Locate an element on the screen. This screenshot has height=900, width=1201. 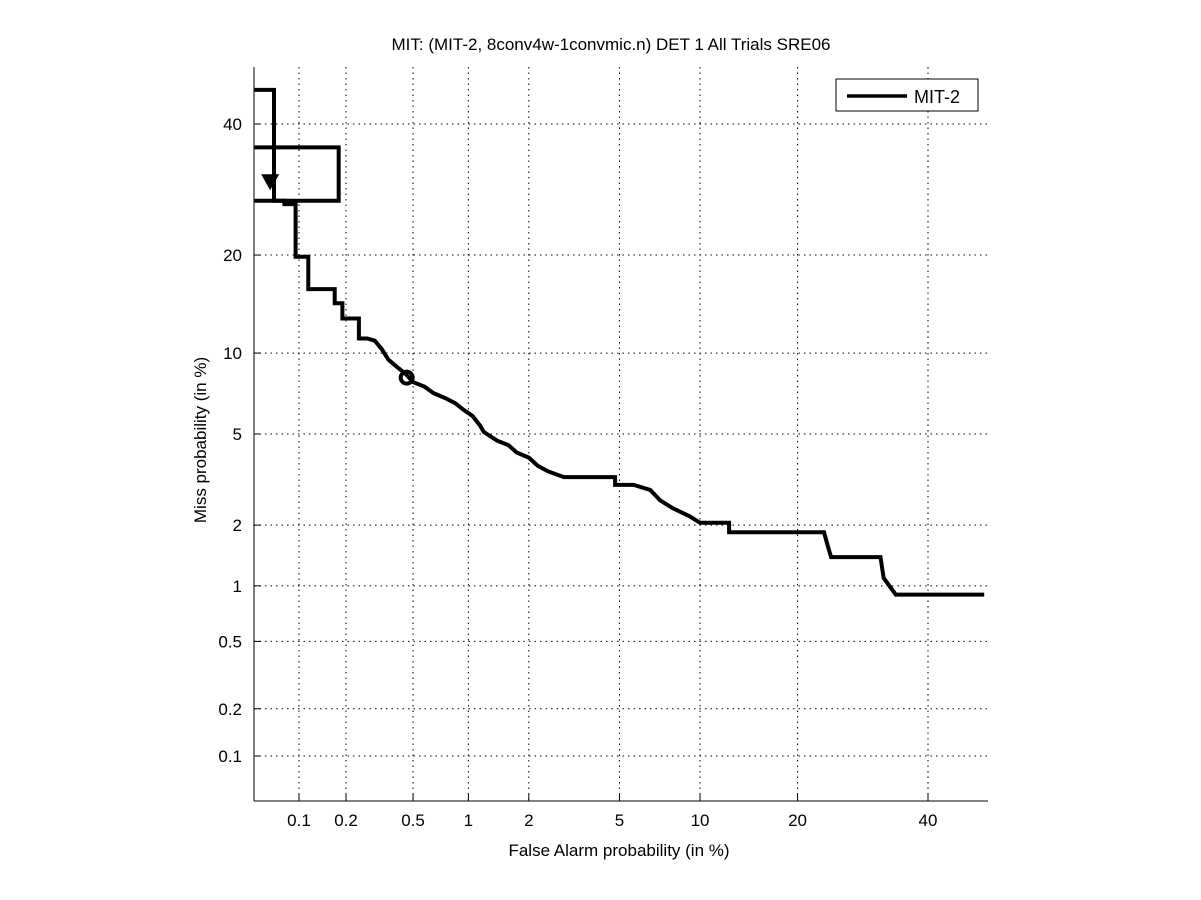
x-tick-label: 0.5 is located at coordinates (413, 820).